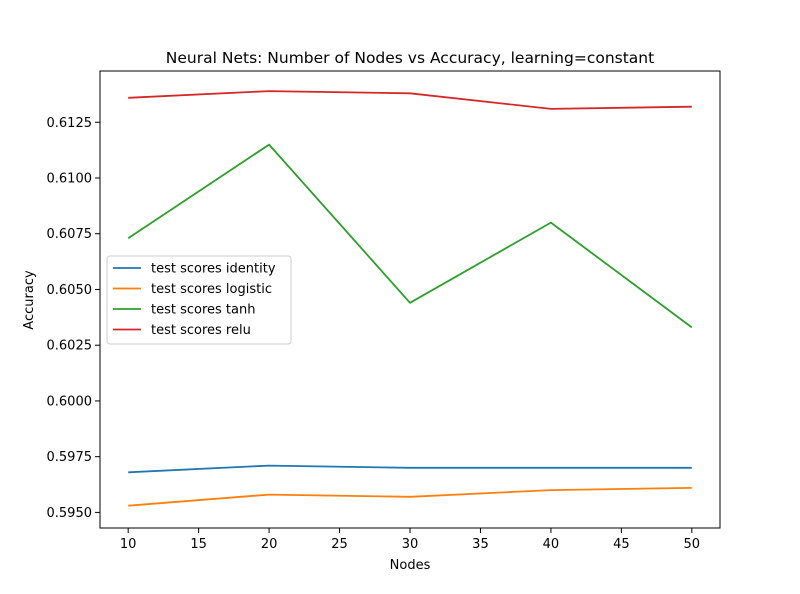 The width and height of the screenshot is (800, 594). Describe the element at coordinates (70, 179) in the screenshot. I see `y-tick-label: 0.6100` at that location.